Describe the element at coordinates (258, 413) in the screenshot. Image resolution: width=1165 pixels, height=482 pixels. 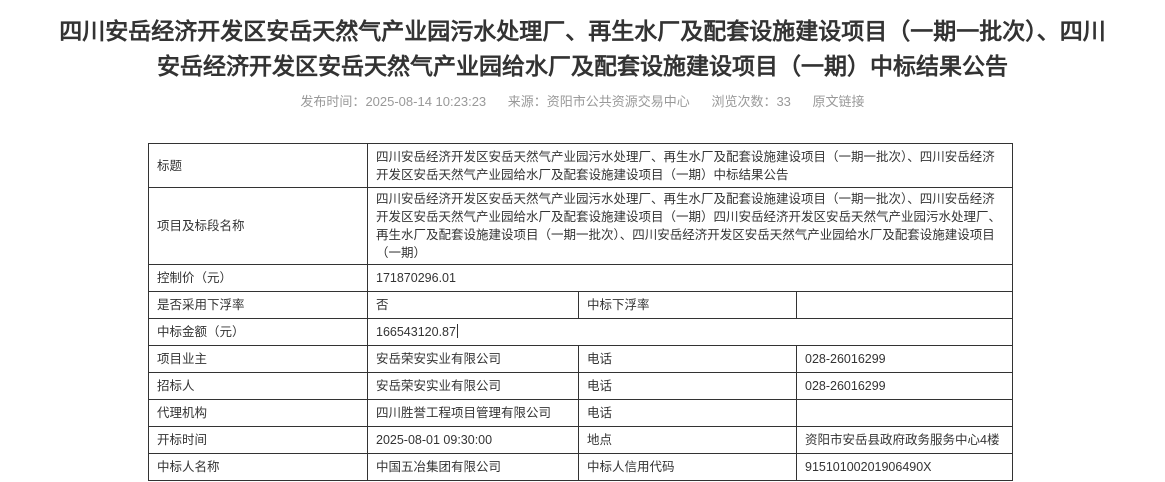
I see `row-label-agency: 代理机构` at that location.